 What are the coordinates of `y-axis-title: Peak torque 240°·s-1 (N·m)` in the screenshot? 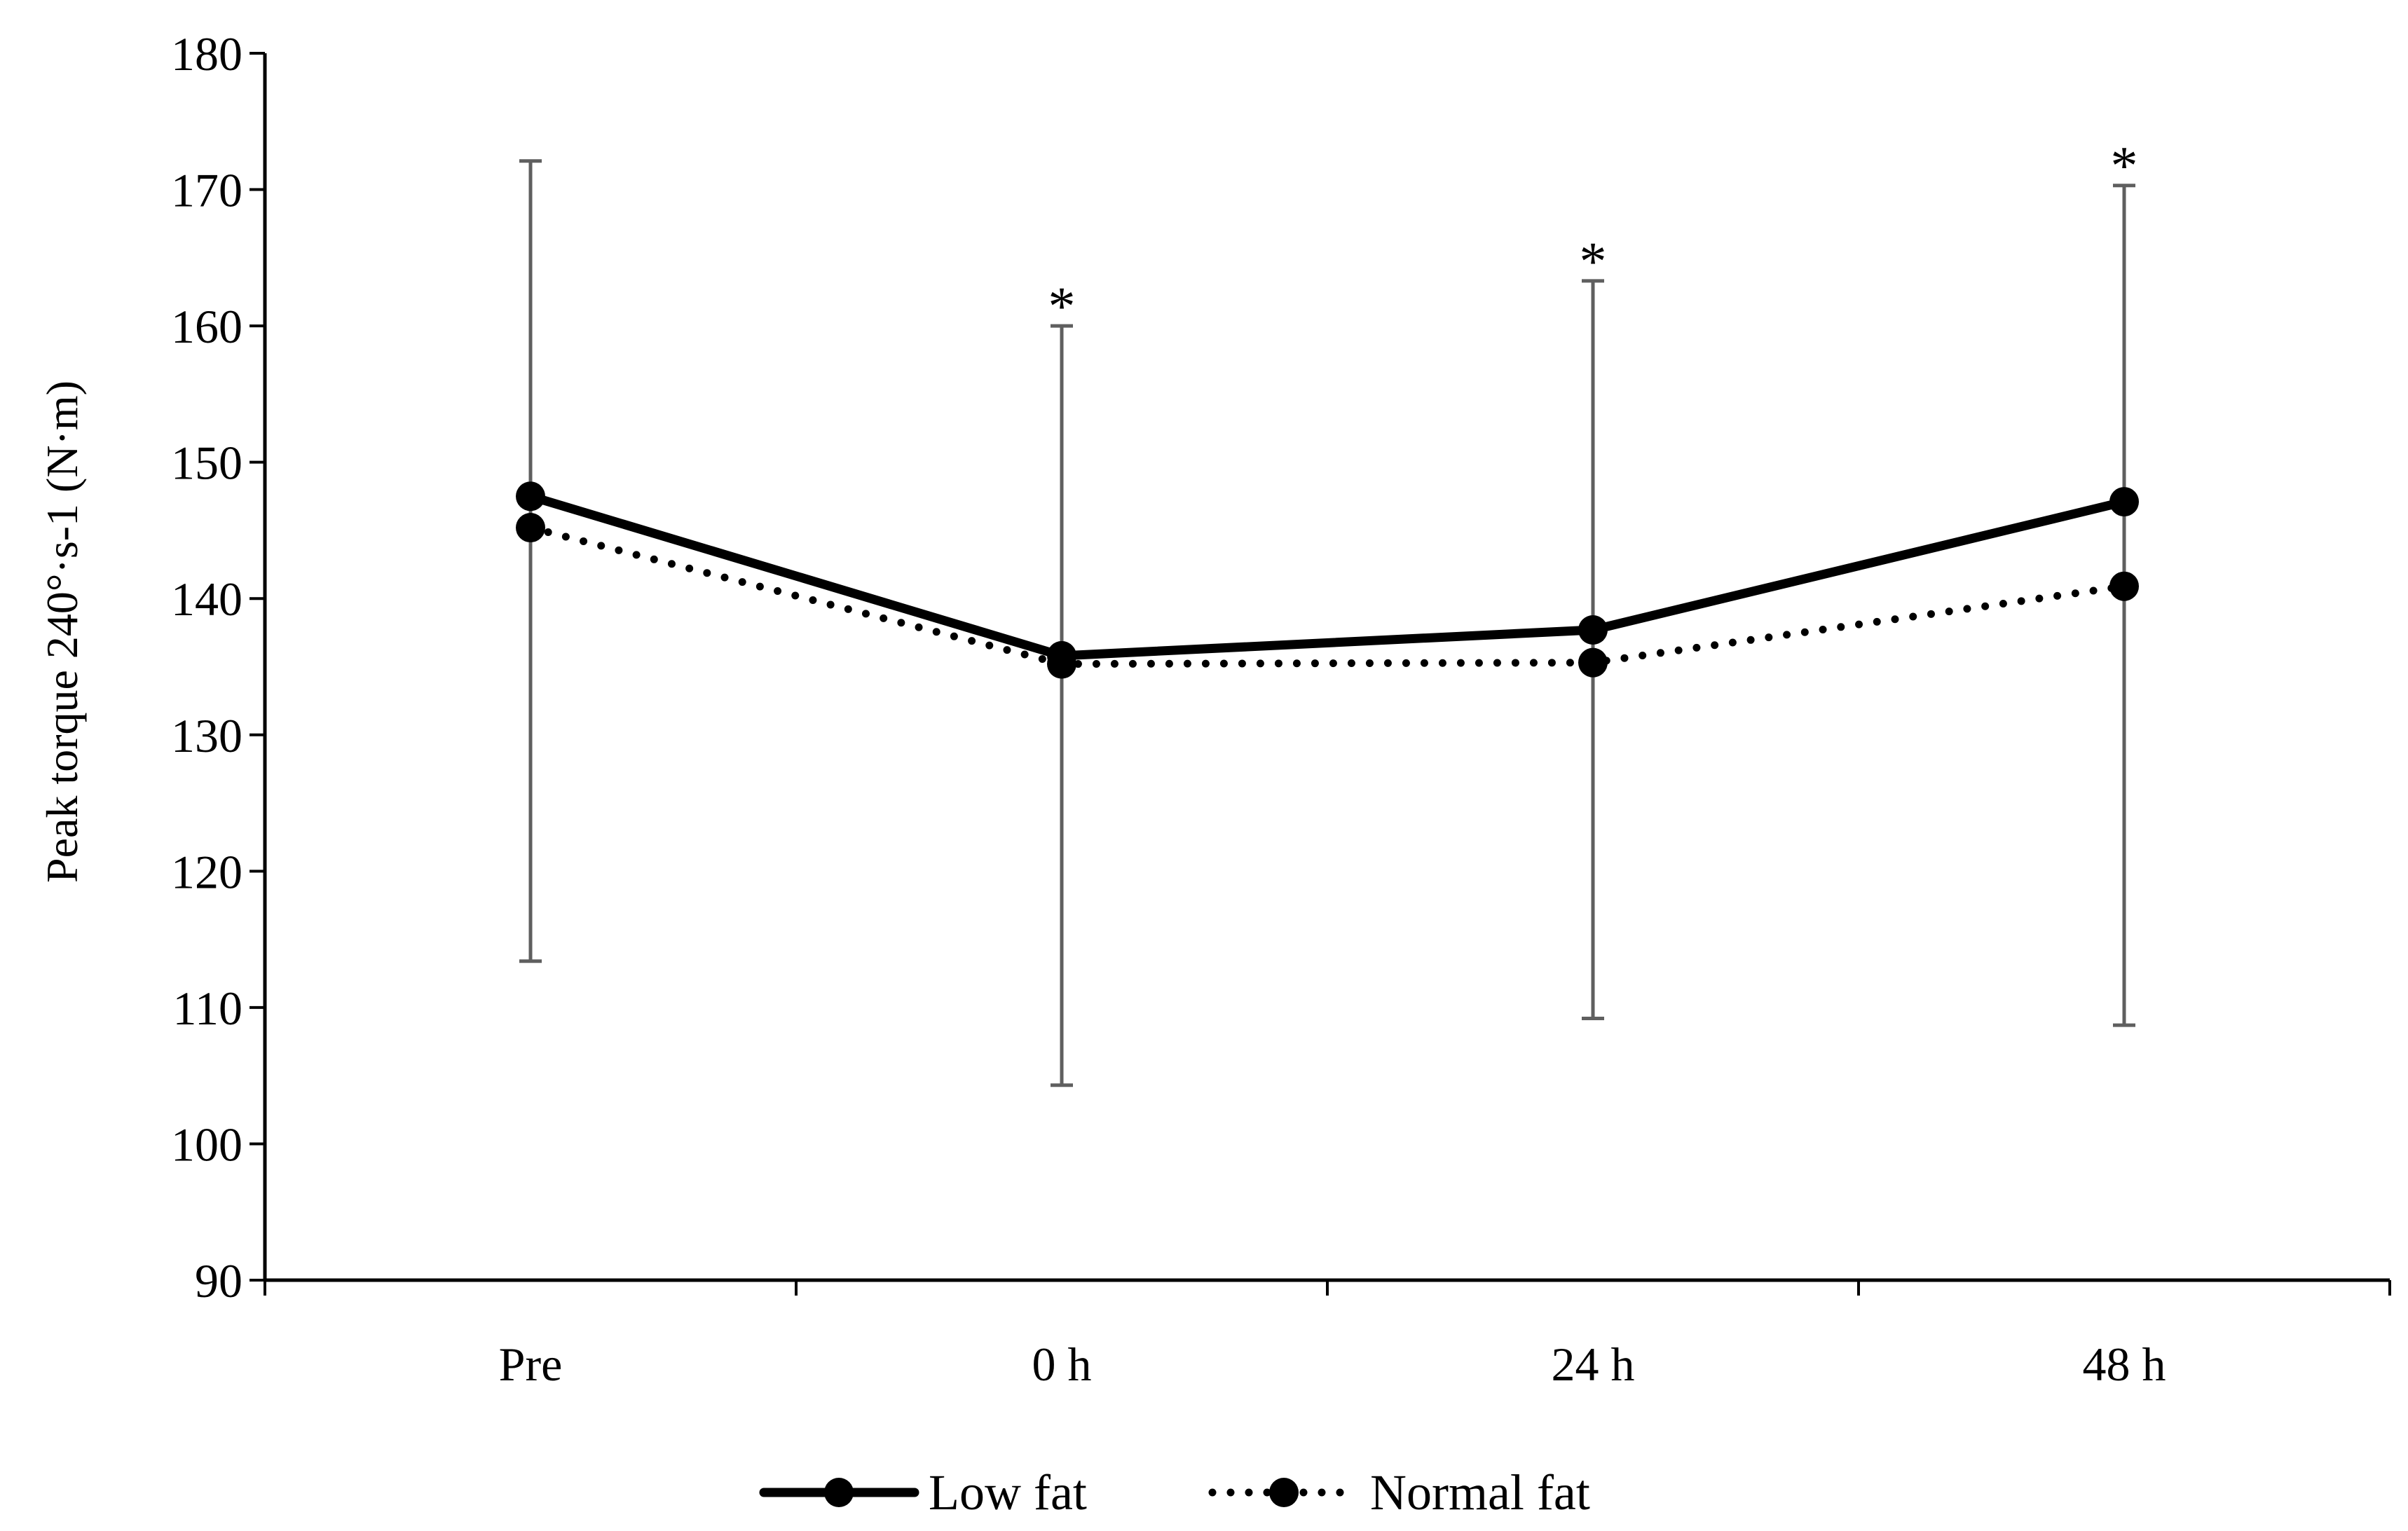 It's located at (62, 631).